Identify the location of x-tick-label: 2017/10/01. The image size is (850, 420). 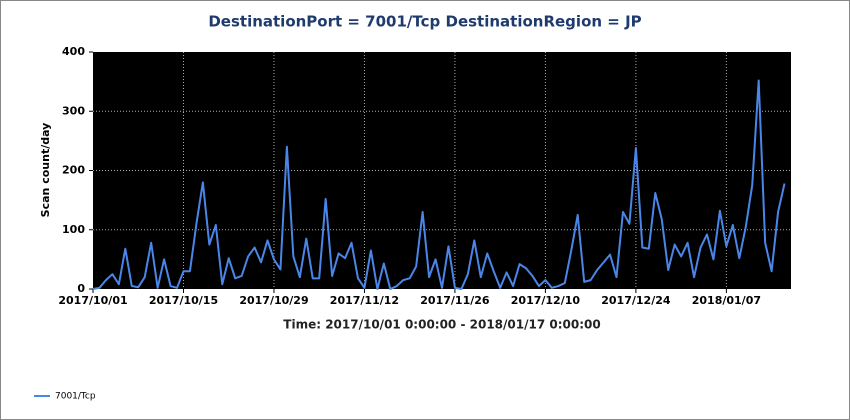
(92, 300).